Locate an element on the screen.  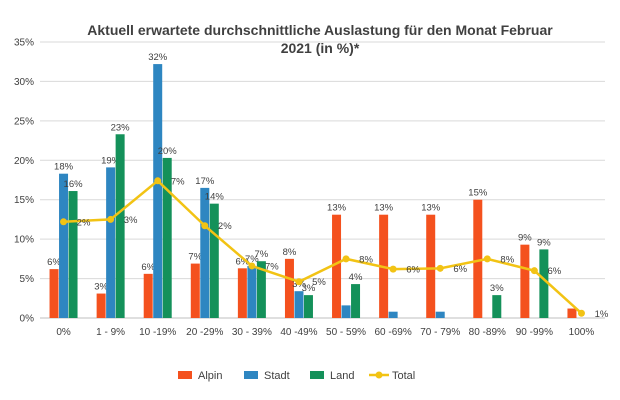
x-tick-label: 40 -49% is located at coordinates (298, 332).